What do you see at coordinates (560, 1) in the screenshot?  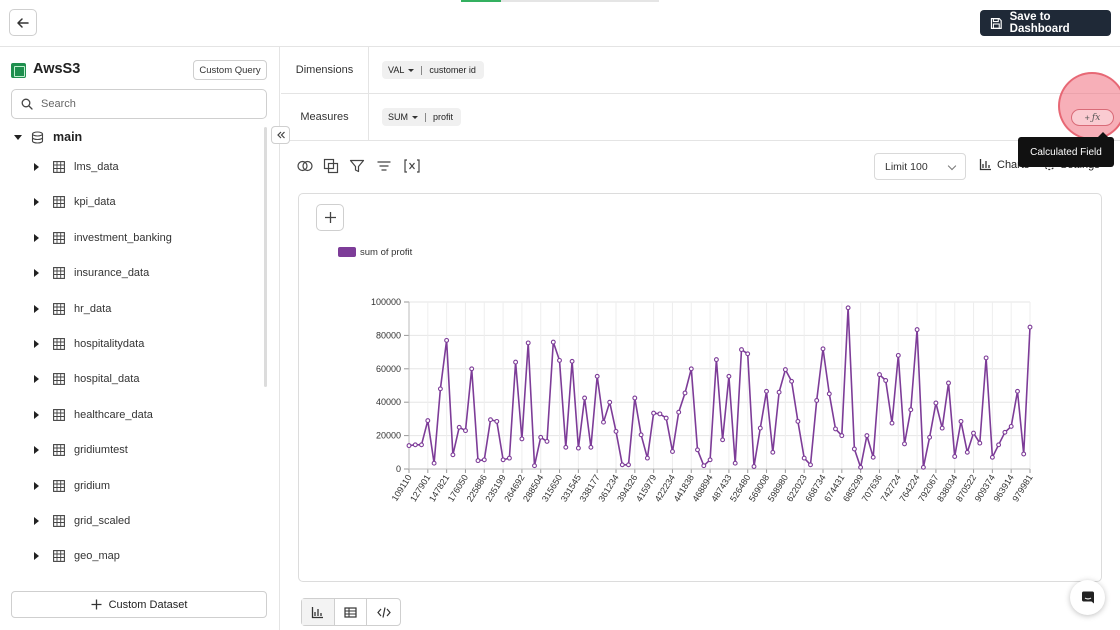 I see `loading-progress-bar` at bounding box center [560, 1].